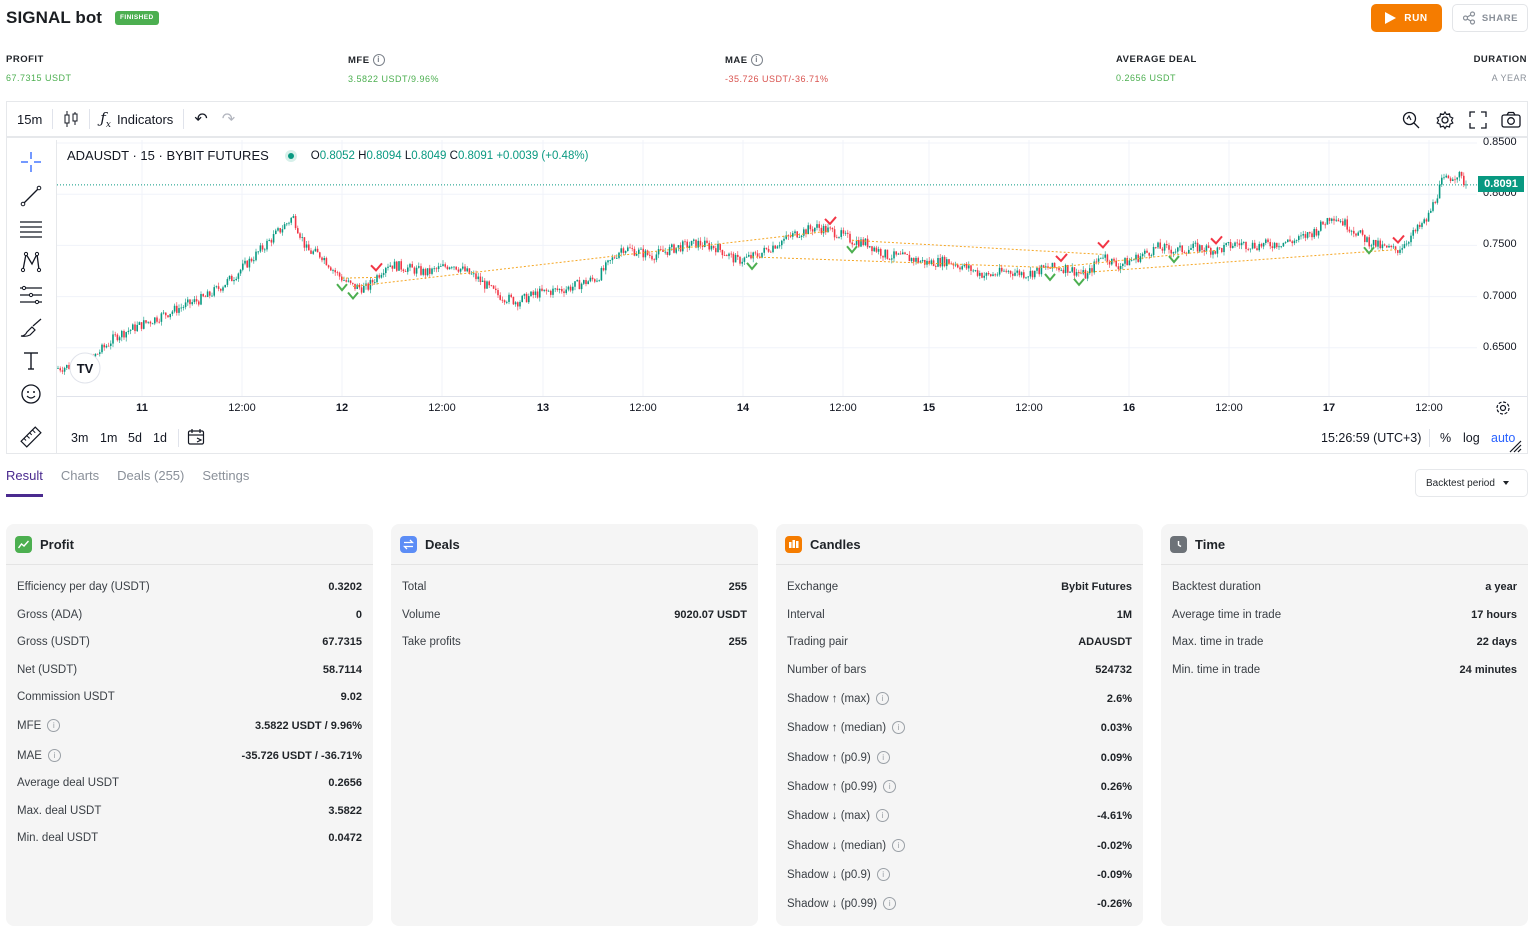 This screenshot has height=931, width=1534. What do you see at coordinates (31, 328) in the screenshot?
I see `brush-tool` at bounding box center [31, 328].